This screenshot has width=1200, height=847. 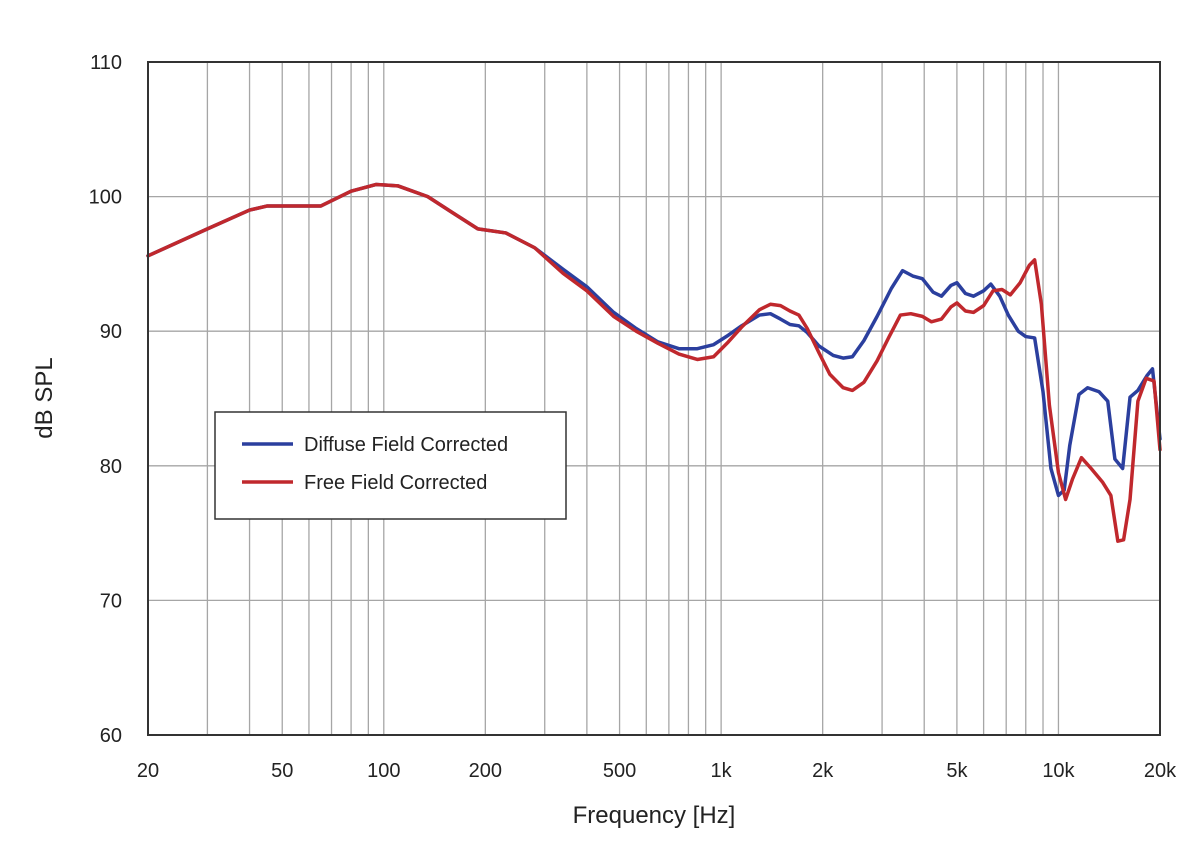 What do you see at coordinates (111, 736) in the screenshot?
I see `y-tick-label: 60` at bounding box center [111, 736].